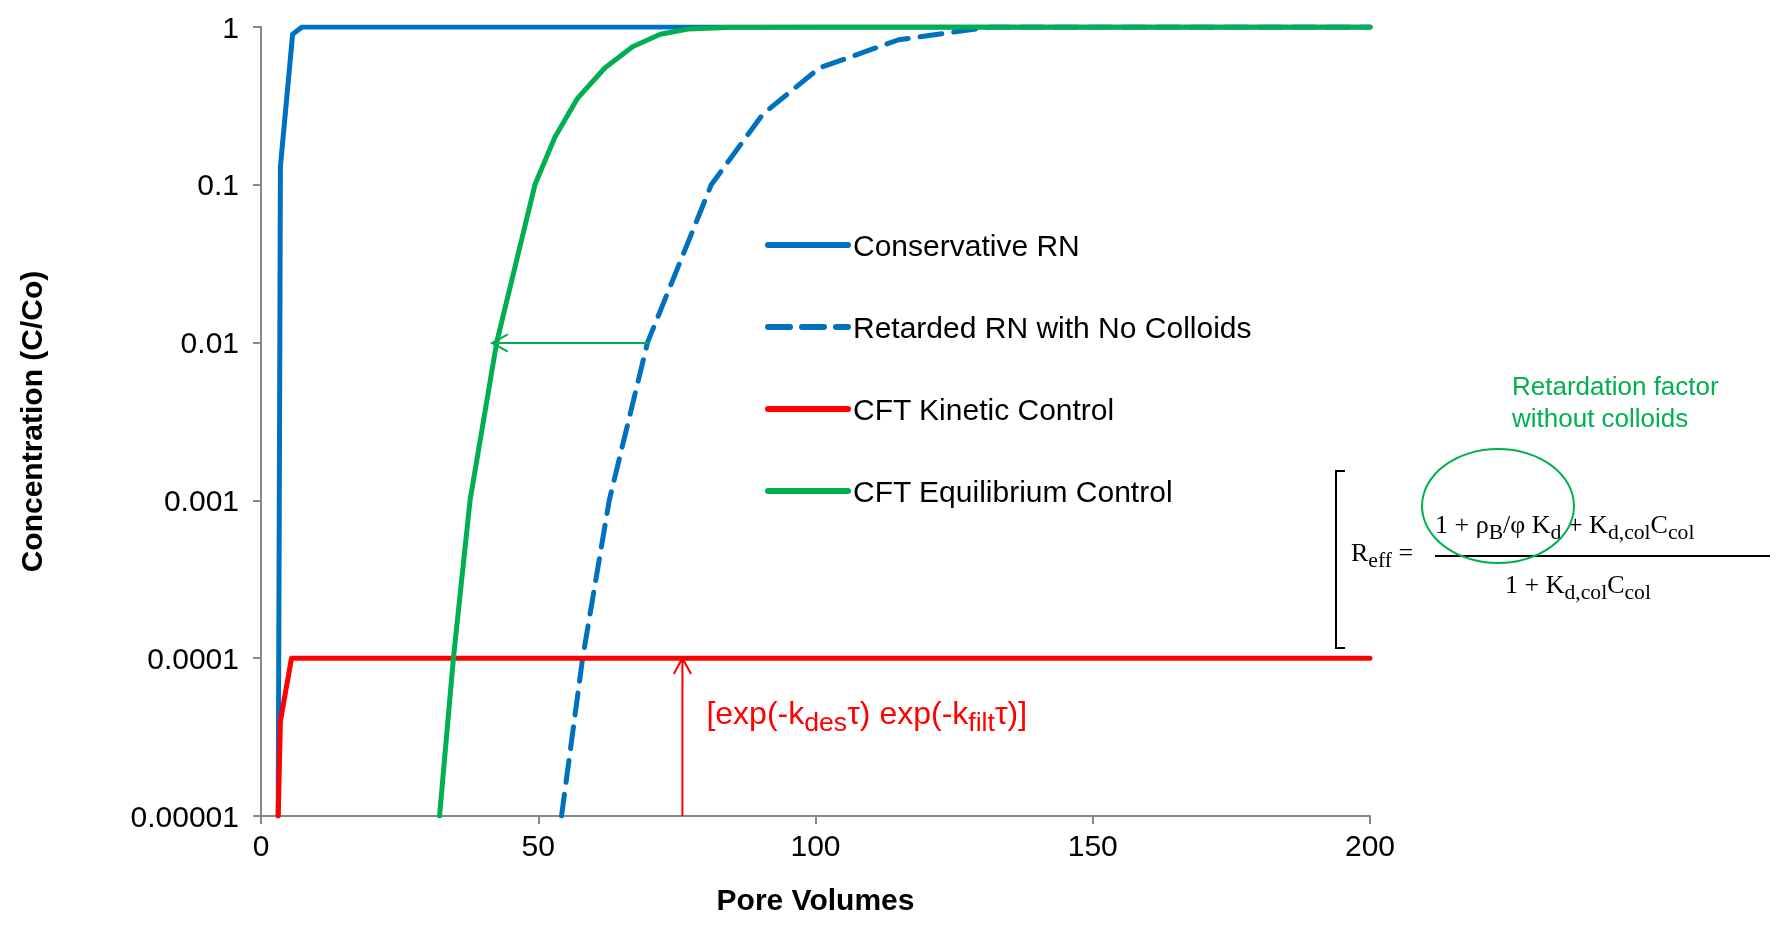 The width and height of the screenshot is (1785, 942). Describe the element at coordinates (201, 500) in the screenshot. I see `y-tick-label: 0.001` at that location.